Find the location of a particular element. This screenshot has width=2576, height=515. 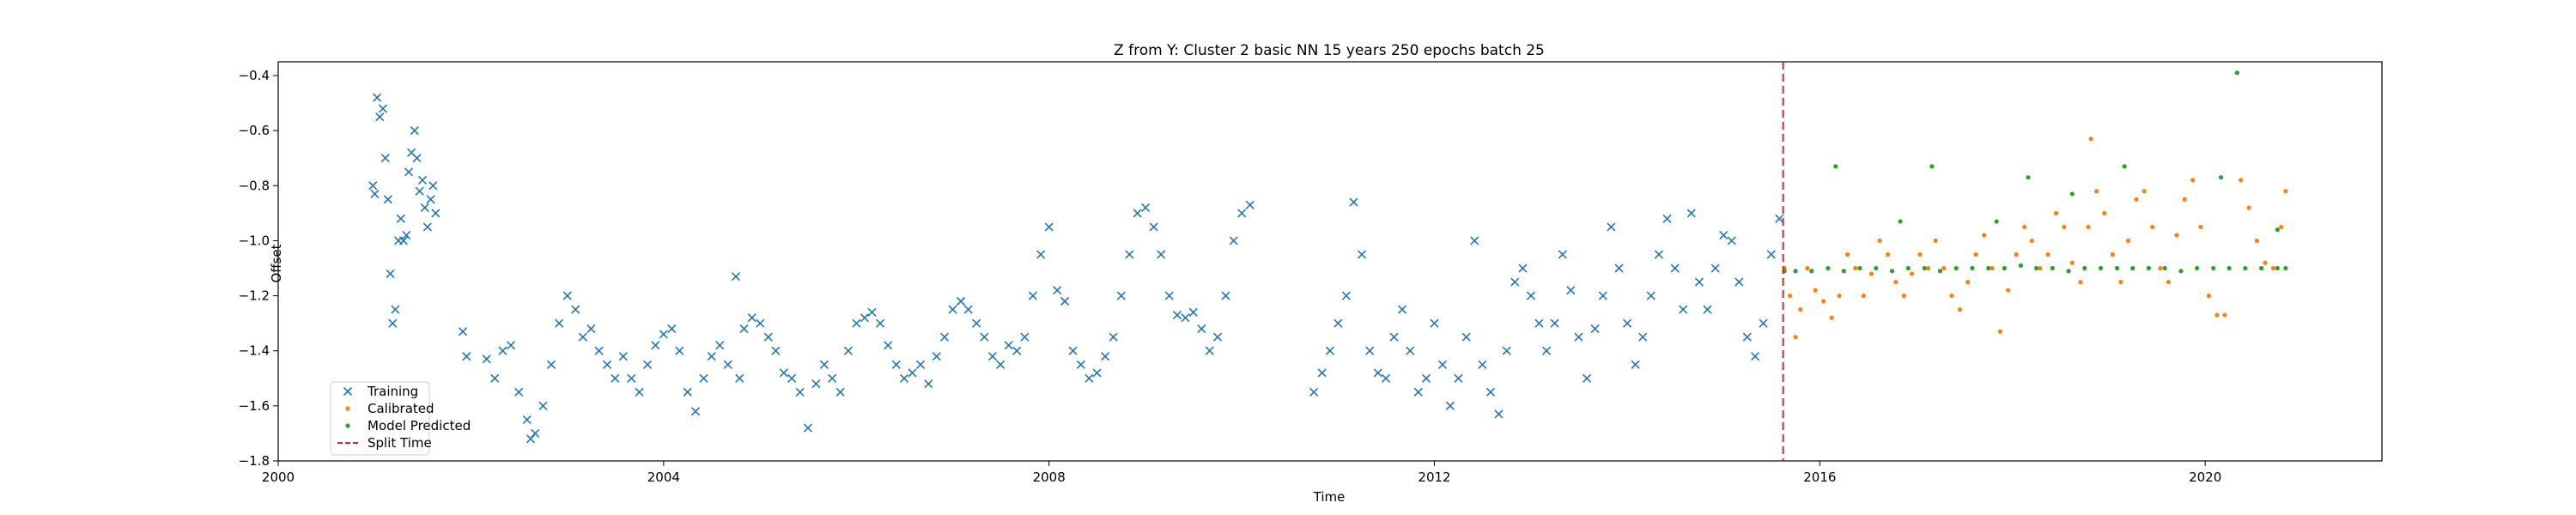

legend-marker is located at coordinates (347, 425).